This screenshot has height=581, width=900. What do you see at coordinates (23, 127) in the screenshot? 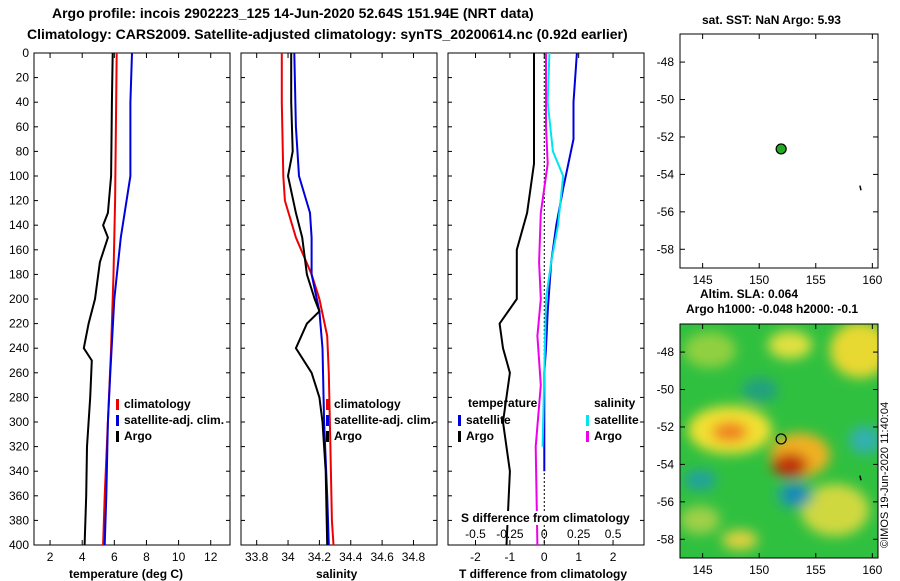
I see `depth-tick-label: 60` at bounding box center [23, 127].